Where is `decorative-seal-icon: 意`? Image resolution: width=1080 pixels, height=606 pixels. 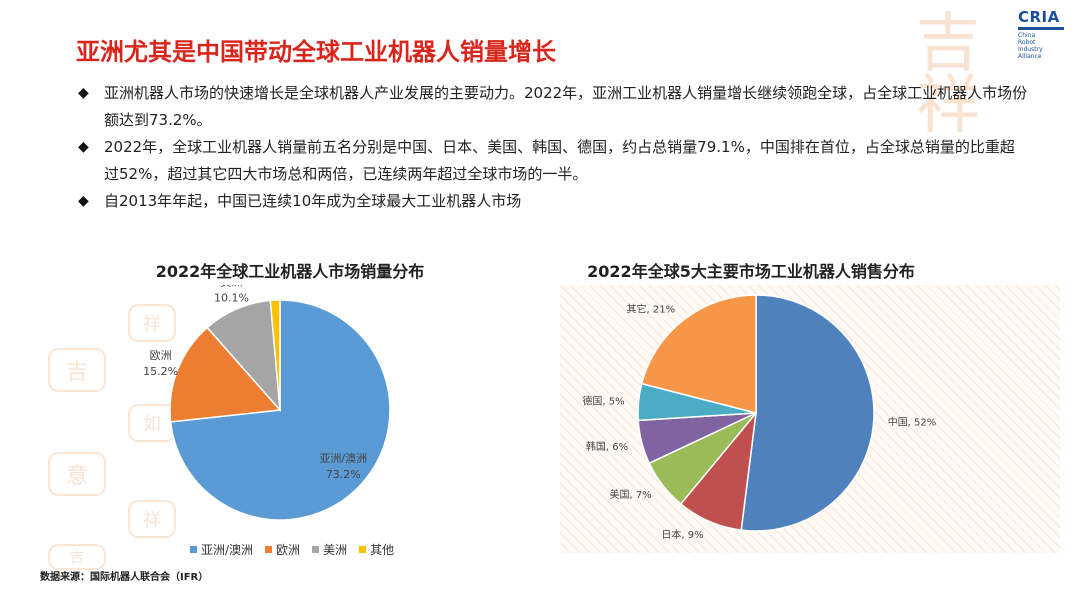 decorative-seal-icon: 意 is located at coordinates (77, 474).